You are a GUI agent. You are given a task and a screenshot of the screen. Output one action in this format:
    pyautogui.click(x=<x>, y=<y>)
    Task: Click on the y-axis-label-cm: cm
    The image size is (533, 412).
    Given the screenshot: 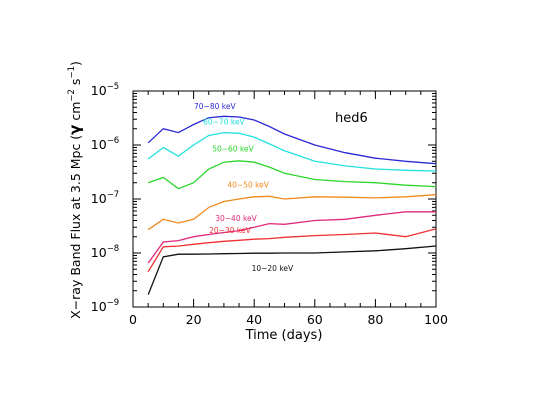 What is the action you would take?
    pyautogui.click(x=75, y=113)
    